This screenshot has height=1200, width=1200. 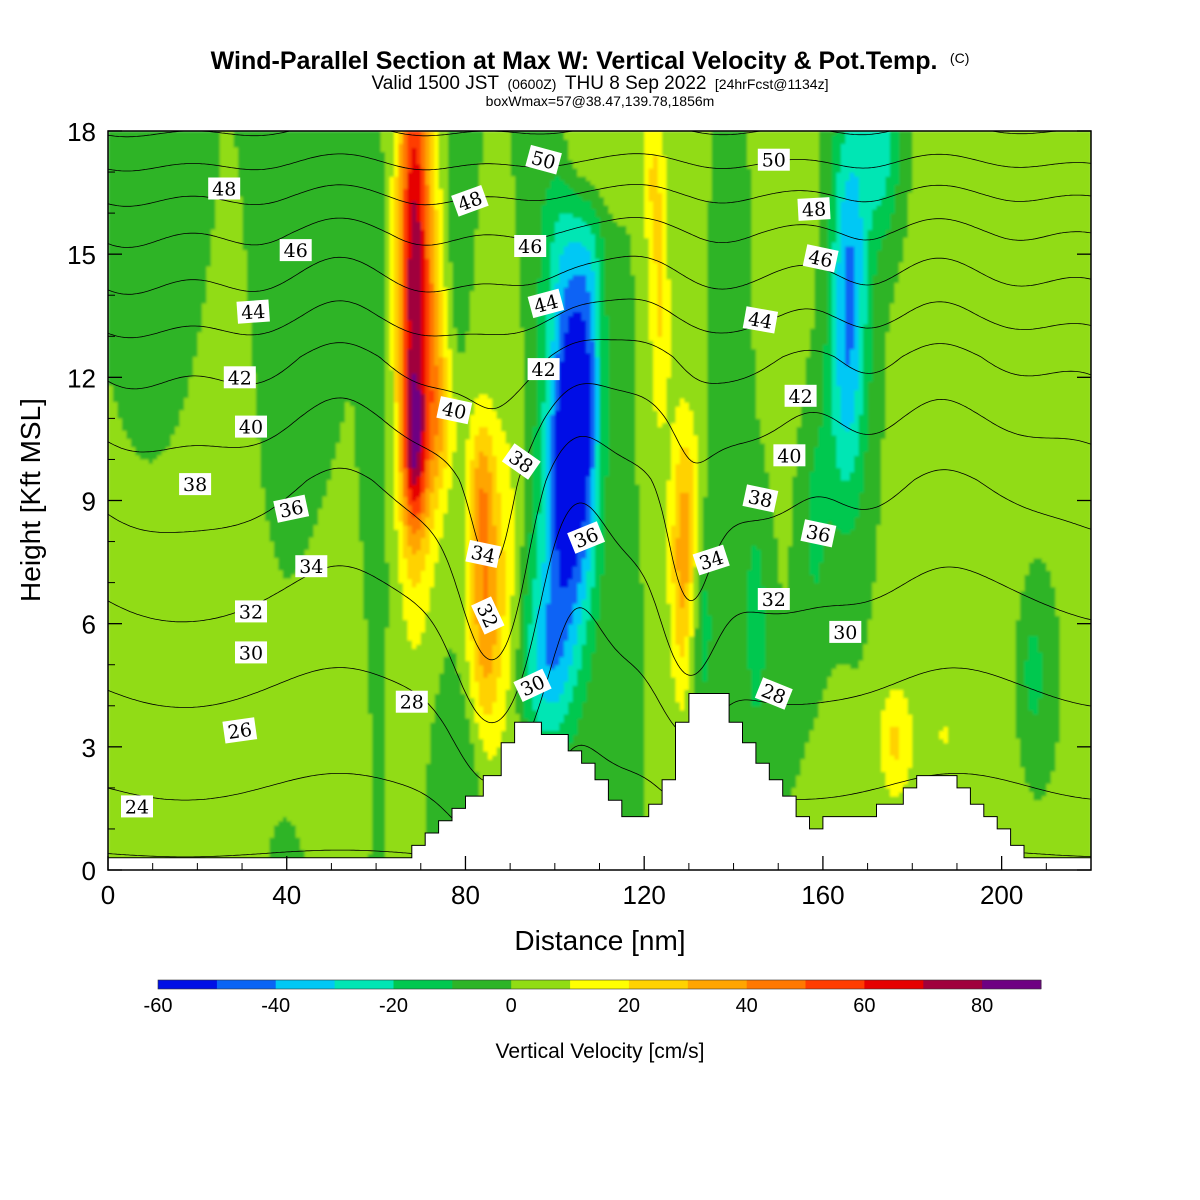 What do you see at coordinates (774, 161) in the screenshot?
I see `theta-label-text: 50` at bounding box center [774, 161].